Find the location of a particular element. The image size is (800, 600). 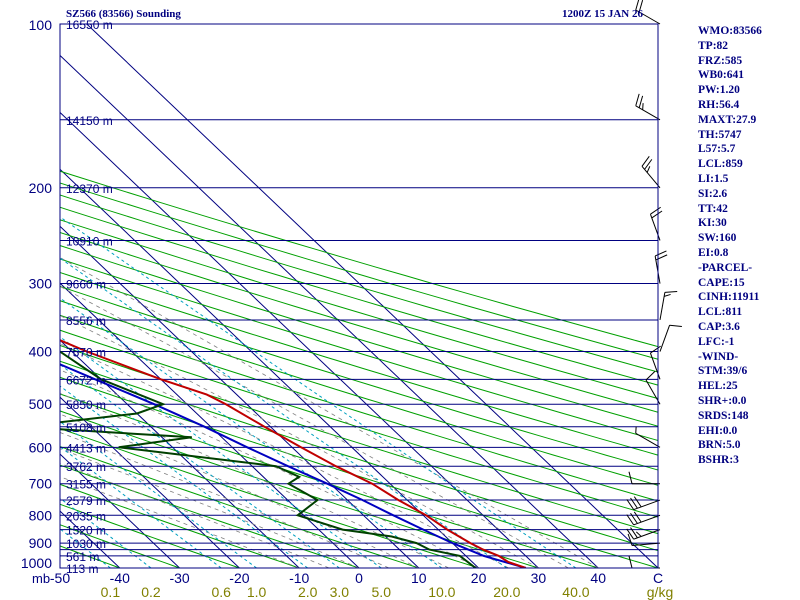

index-item: -WIND- is located at coordinates (718, 356).